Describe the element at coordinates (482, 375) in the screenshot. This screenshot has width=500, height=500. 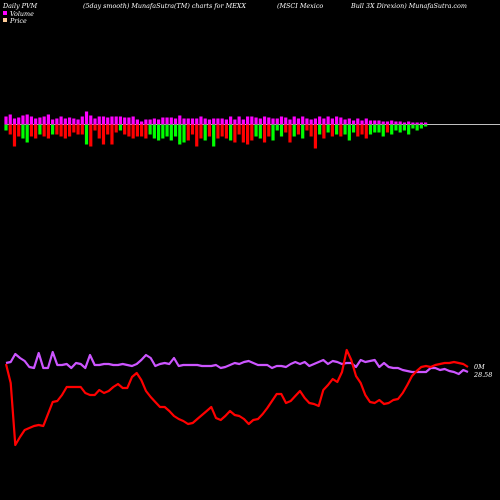
I see `price-value-label: 28.58` at that location.